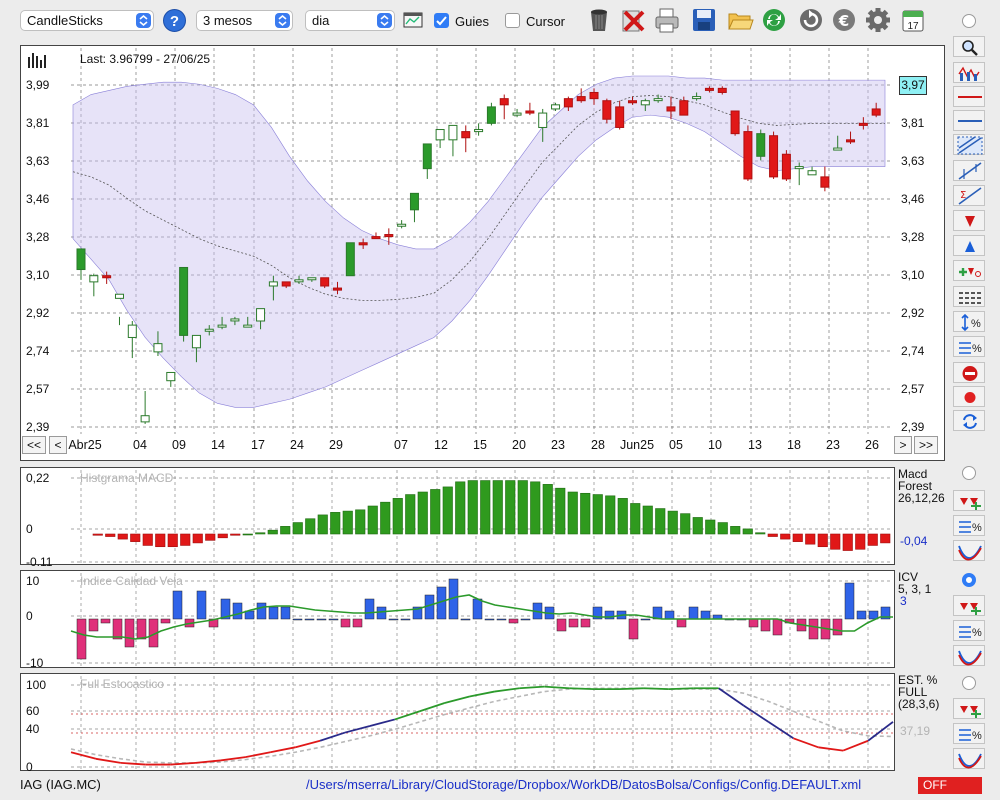  I want to click on macd-curve-button, so click(969, 550).